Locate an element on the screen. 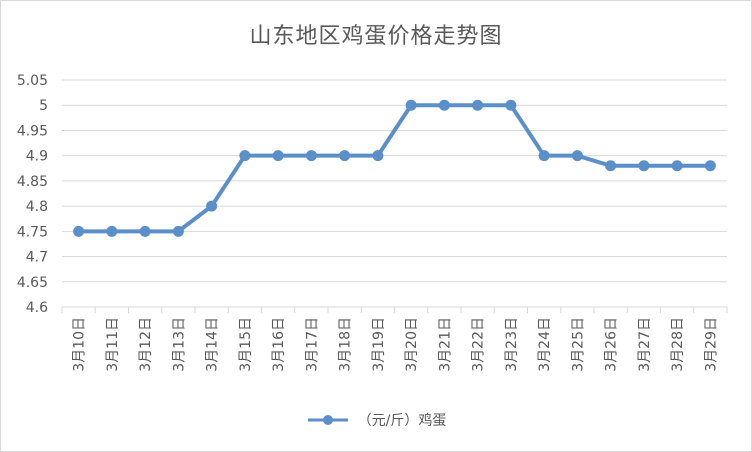 Image resolution: width=752 pixels, height=452 pixels. x-tick-label: 3月26日 is located at coordinates (612, 344).